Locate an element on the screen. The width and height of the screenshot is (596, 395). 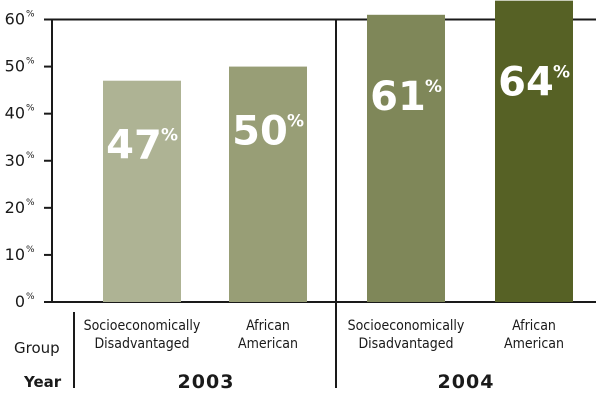
year-labels: 2003 2004 is located at coordinates (336, 382).